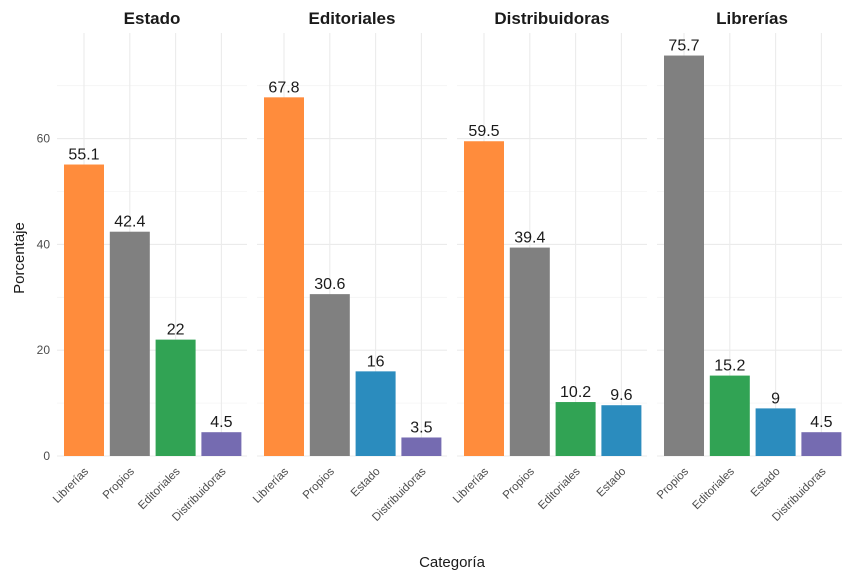 The image size is (842, 571). I want to click on data-label: 75.7, so click(683, 46).